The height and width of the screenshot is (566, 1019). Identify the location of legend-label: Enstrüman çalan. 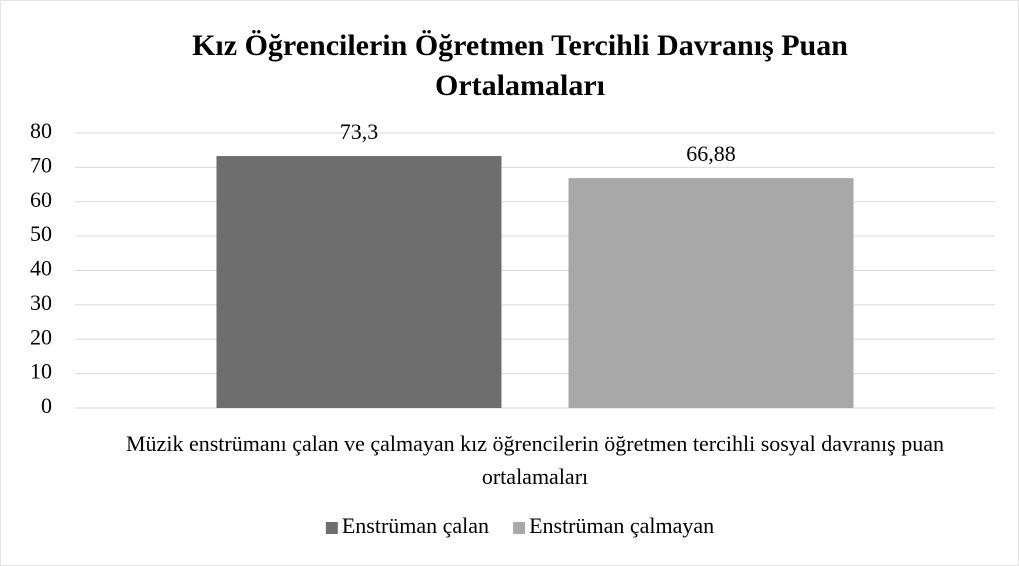
(415, 525).